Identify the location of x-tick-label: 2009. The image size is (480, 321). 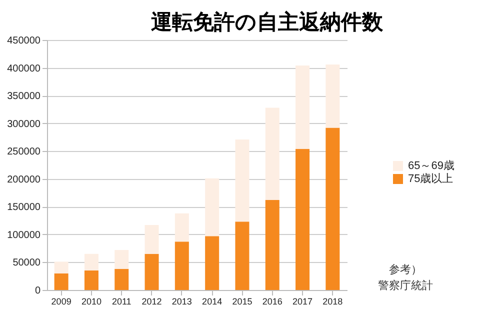
(61, 301).